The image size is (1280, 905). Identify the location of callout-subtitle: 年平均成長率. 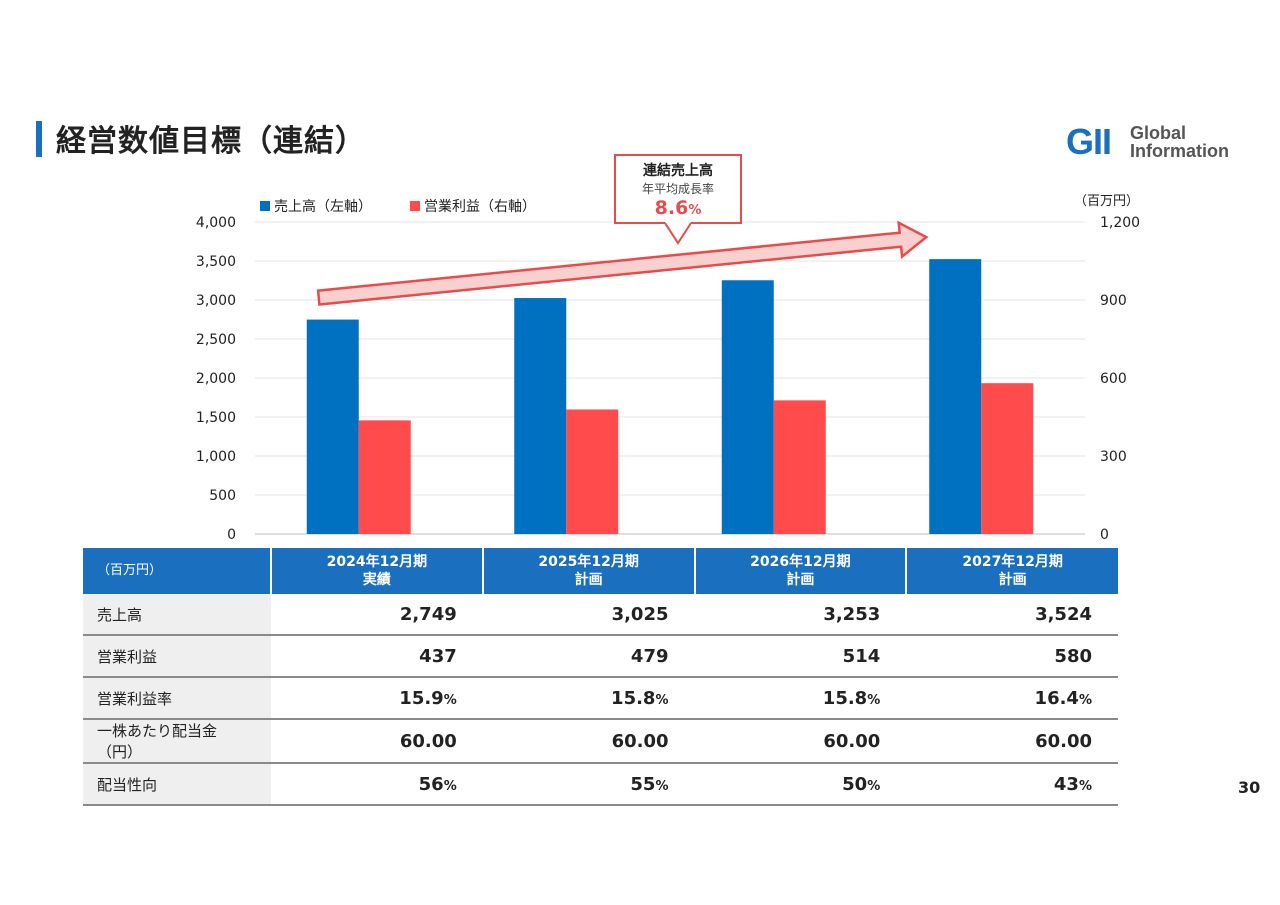
(677, 189).